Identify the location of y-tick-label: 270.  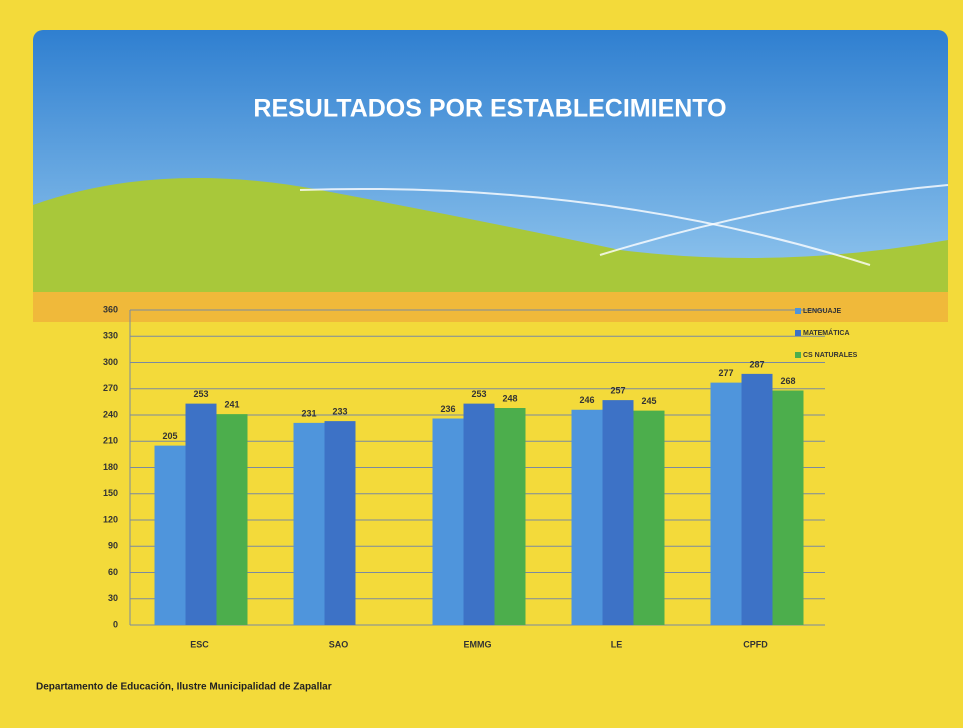
(110, 388).